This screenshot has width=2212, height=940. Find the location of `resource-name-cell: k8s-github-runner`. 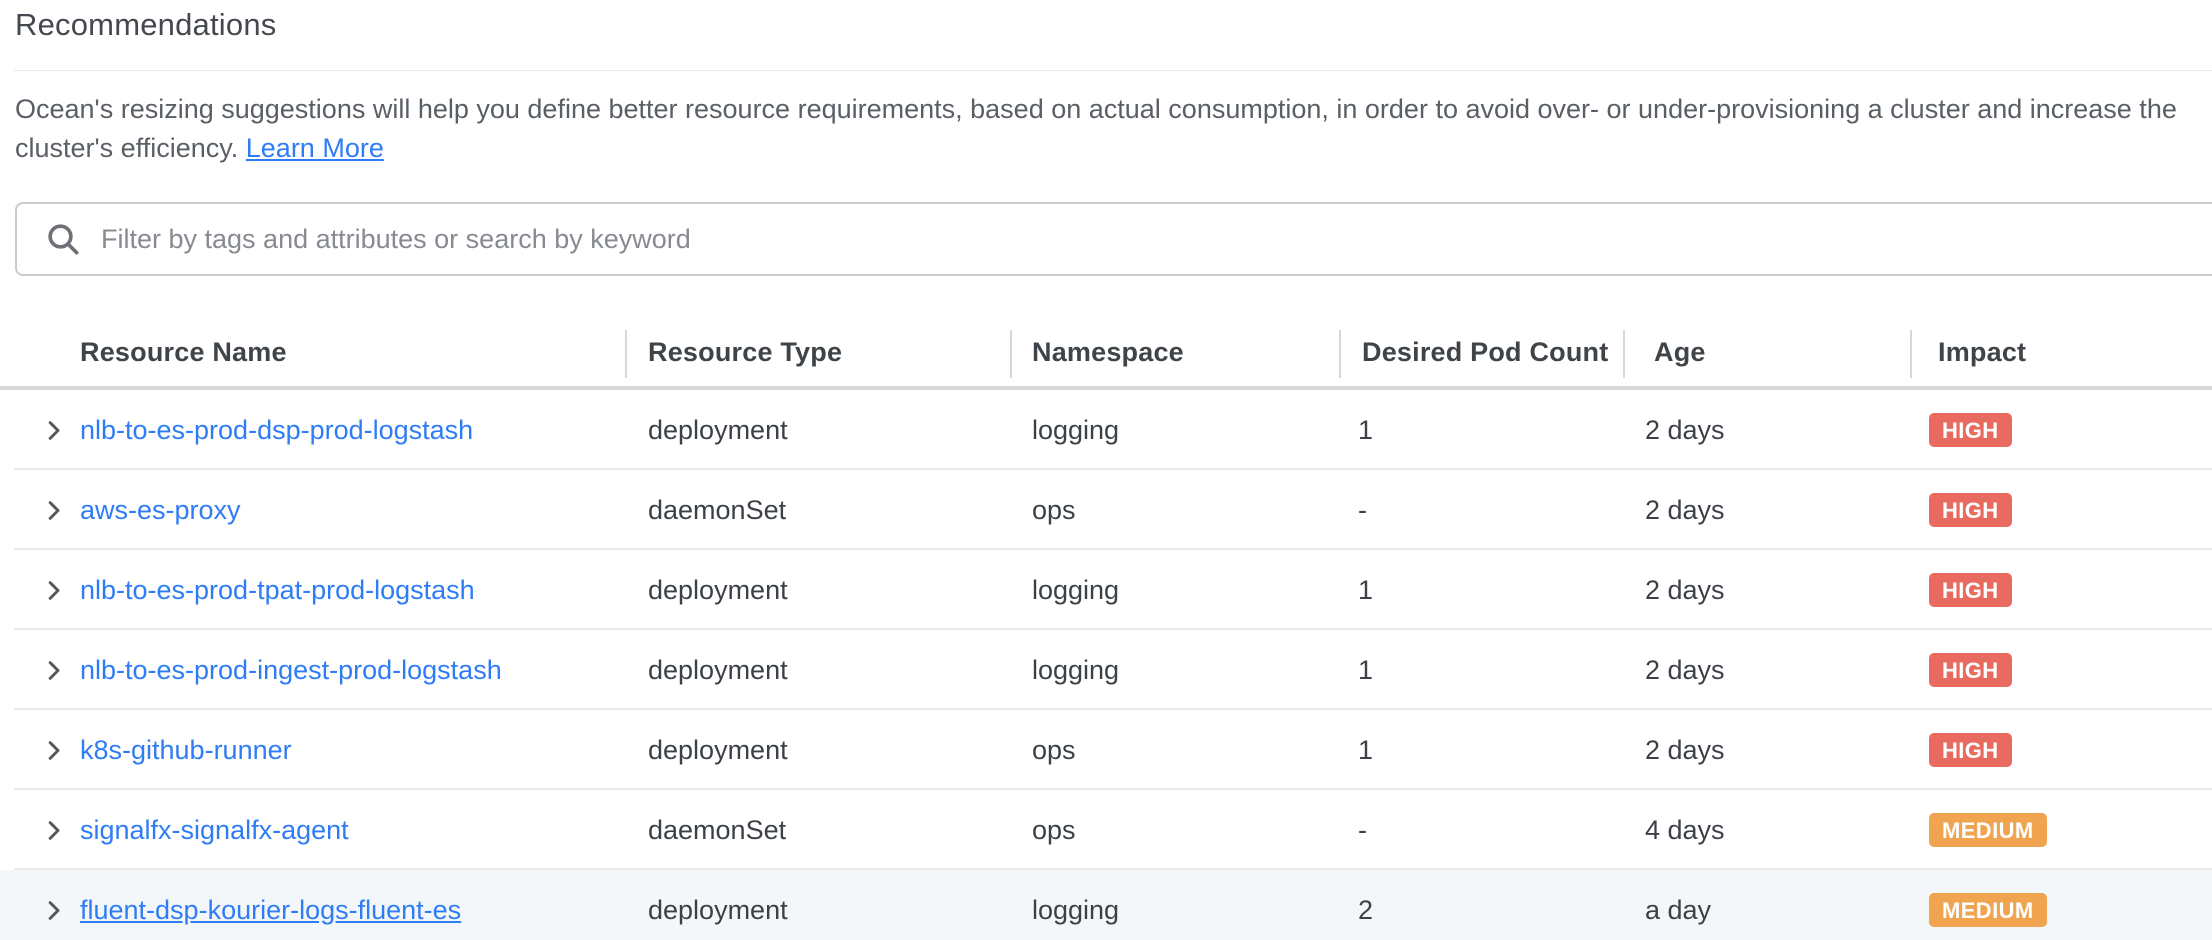

resource-name-cell: k8s-github-runner is located at coordinates (364, 750).